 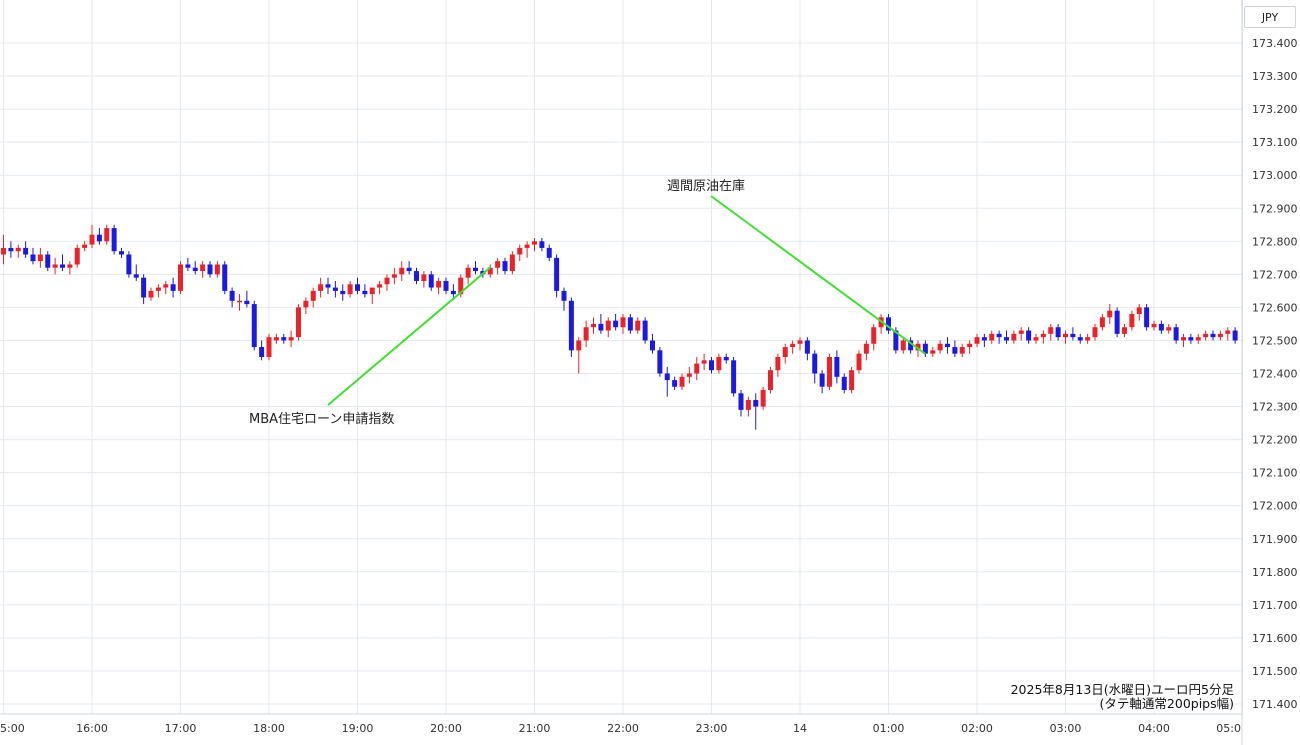 What do you see at coordinates (409, 336) in the screenshot?
I see `annotation-line-mba` at bounding box center [409, 336].